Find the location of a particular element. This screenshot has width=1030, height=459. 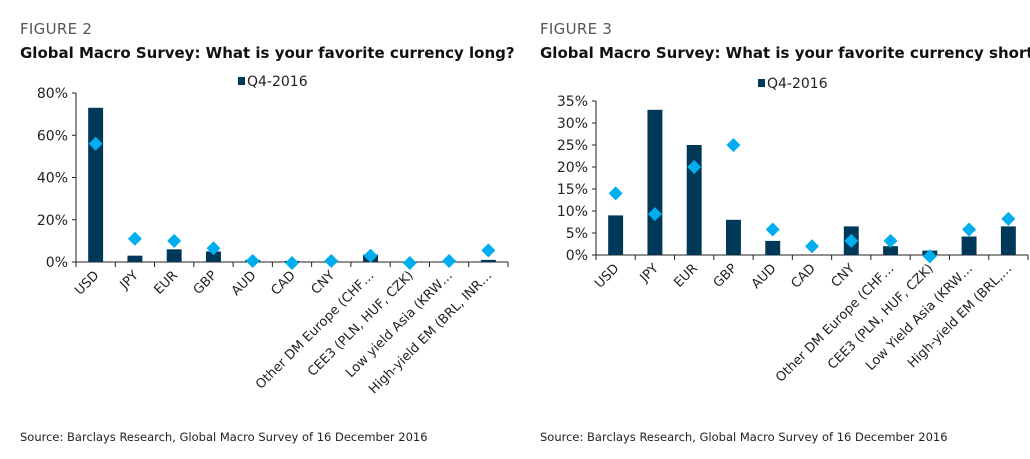

y-tick-label: 80% is located at coordinates (52, 94).